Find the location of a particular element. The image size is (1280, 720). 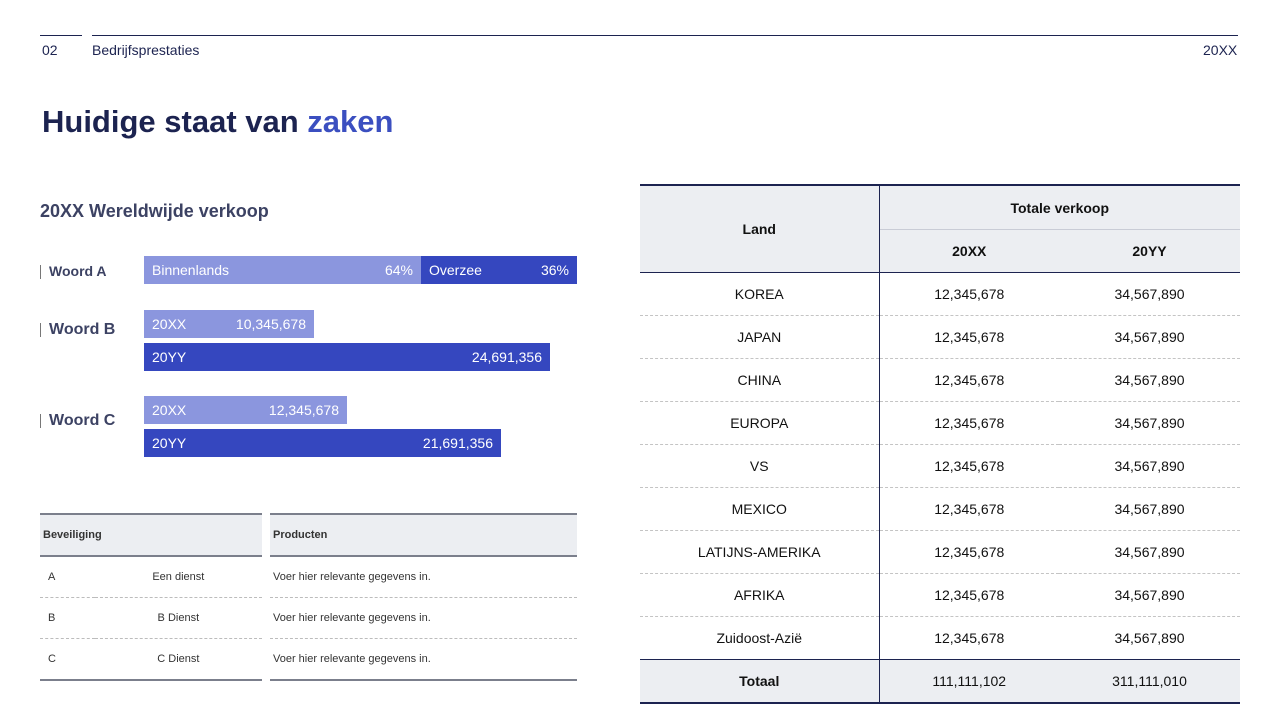

table-row: Zuidoost-Azië 12,345,678 34,567,890 is located at coordinates (940, 638).